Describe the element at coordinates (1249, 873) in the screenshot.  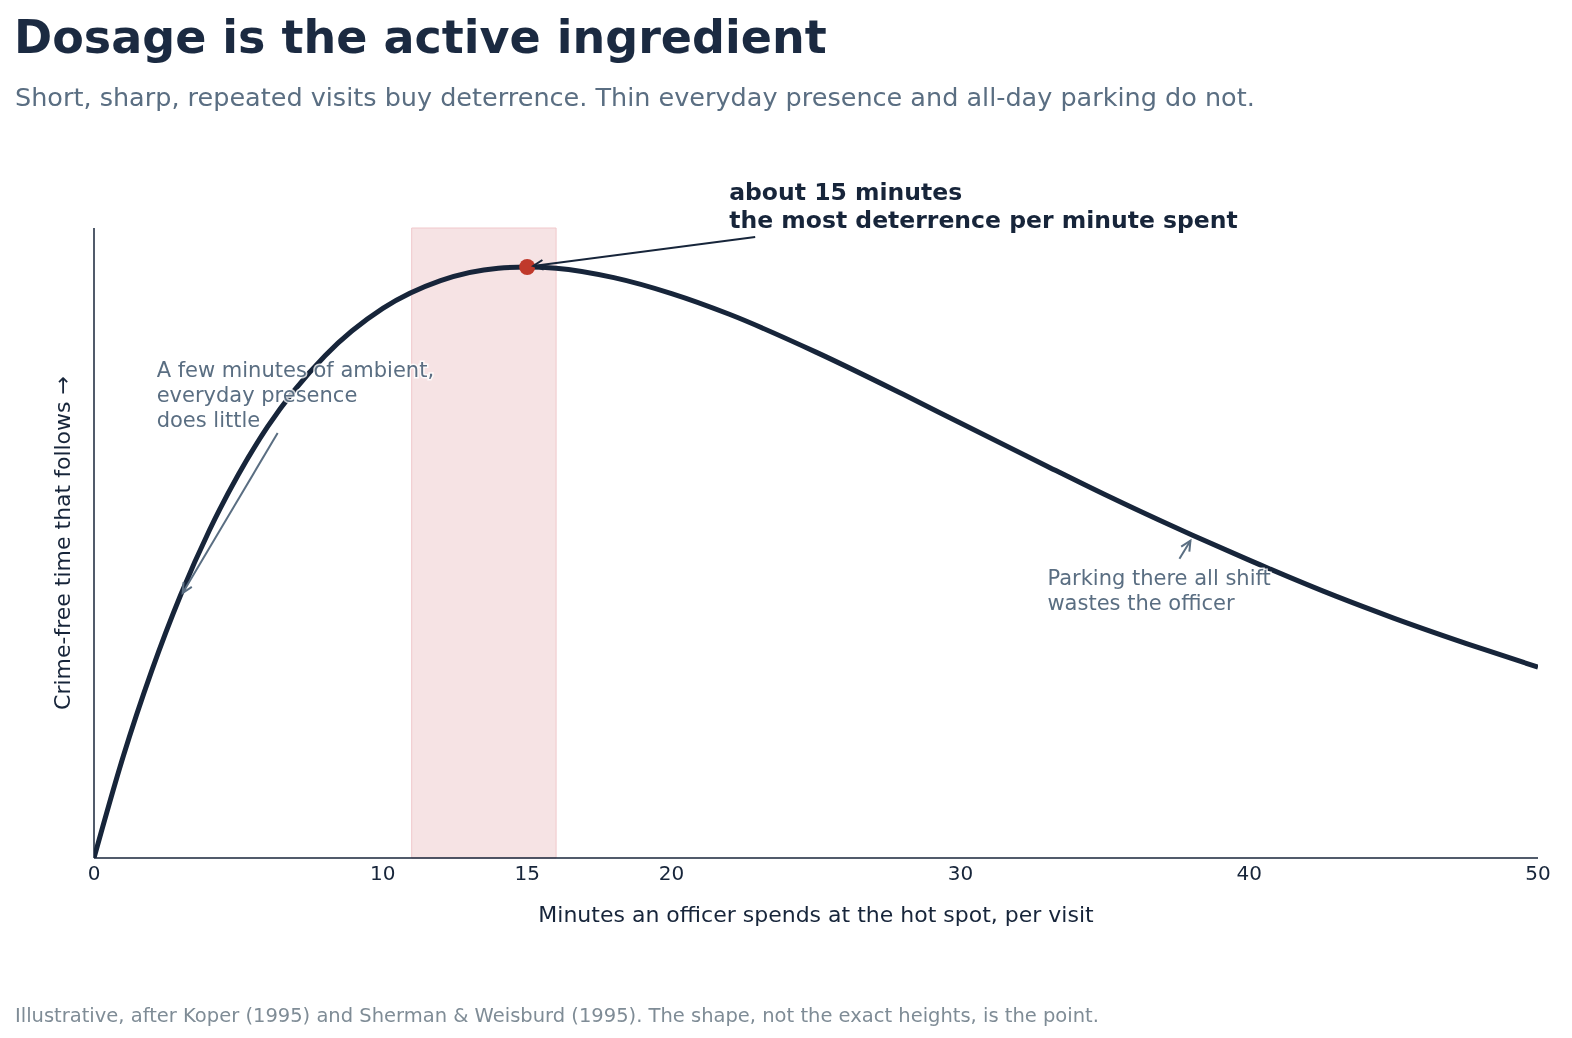
I see `x-tick-label: 40` at that location.